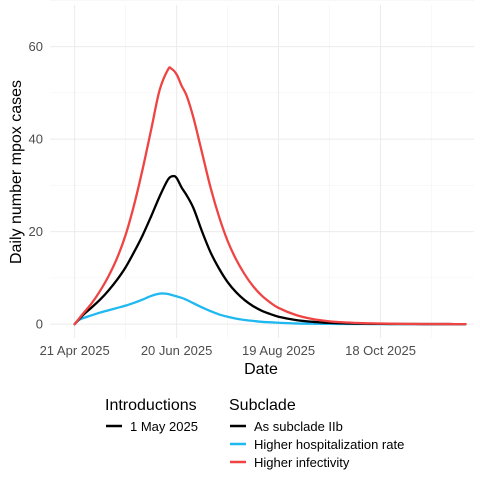 Image resolution: width=480 pixels, height=480 pixels. What do you see at coordinates (329, 444) in the screenshot?
I see `legend-subclade-label-hosp: Higher hospitalization rate` at bounding box center [329, 444].